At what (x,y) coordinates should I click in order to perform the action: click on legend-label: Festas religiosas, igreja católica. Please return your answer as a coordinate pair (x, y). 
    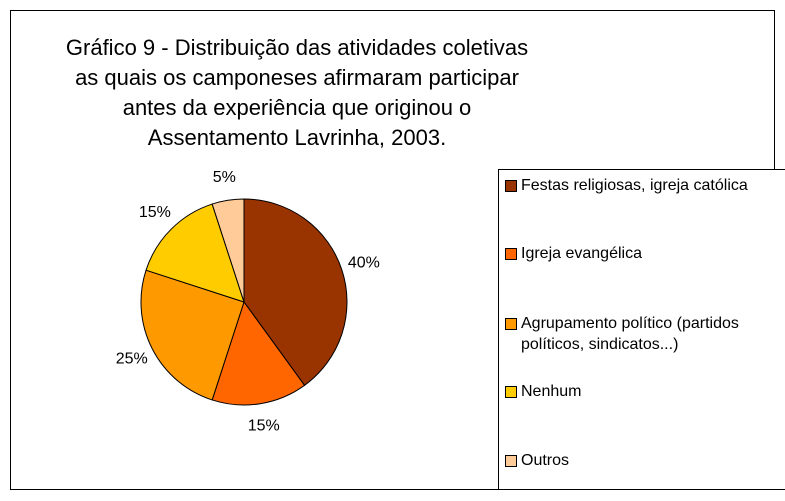
    Looking at the image, I should click on (634, 185).